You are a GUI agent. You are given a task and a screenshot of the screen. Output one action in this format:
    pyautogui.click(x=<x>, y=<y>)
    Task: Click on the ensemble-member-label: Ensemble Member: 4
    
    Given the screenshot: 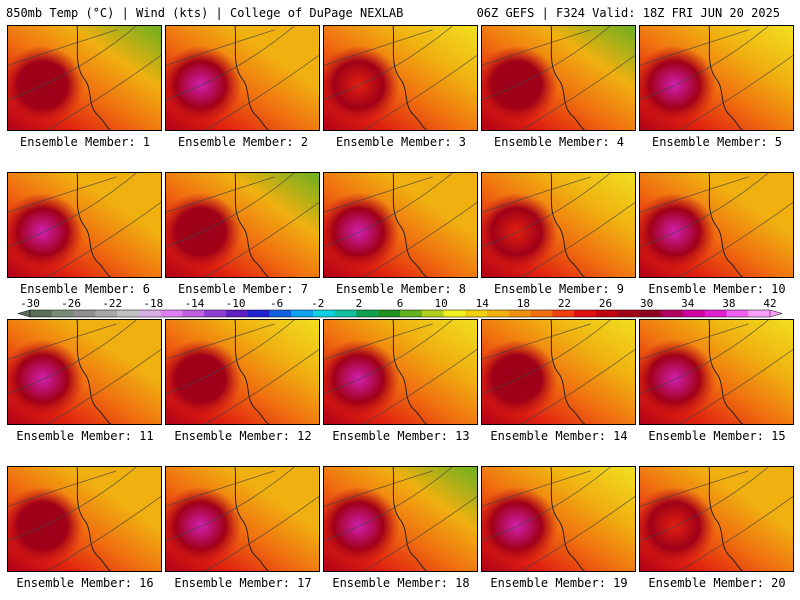 What is the action you would take?
    pyautogui.click(x=559, y=142)
    